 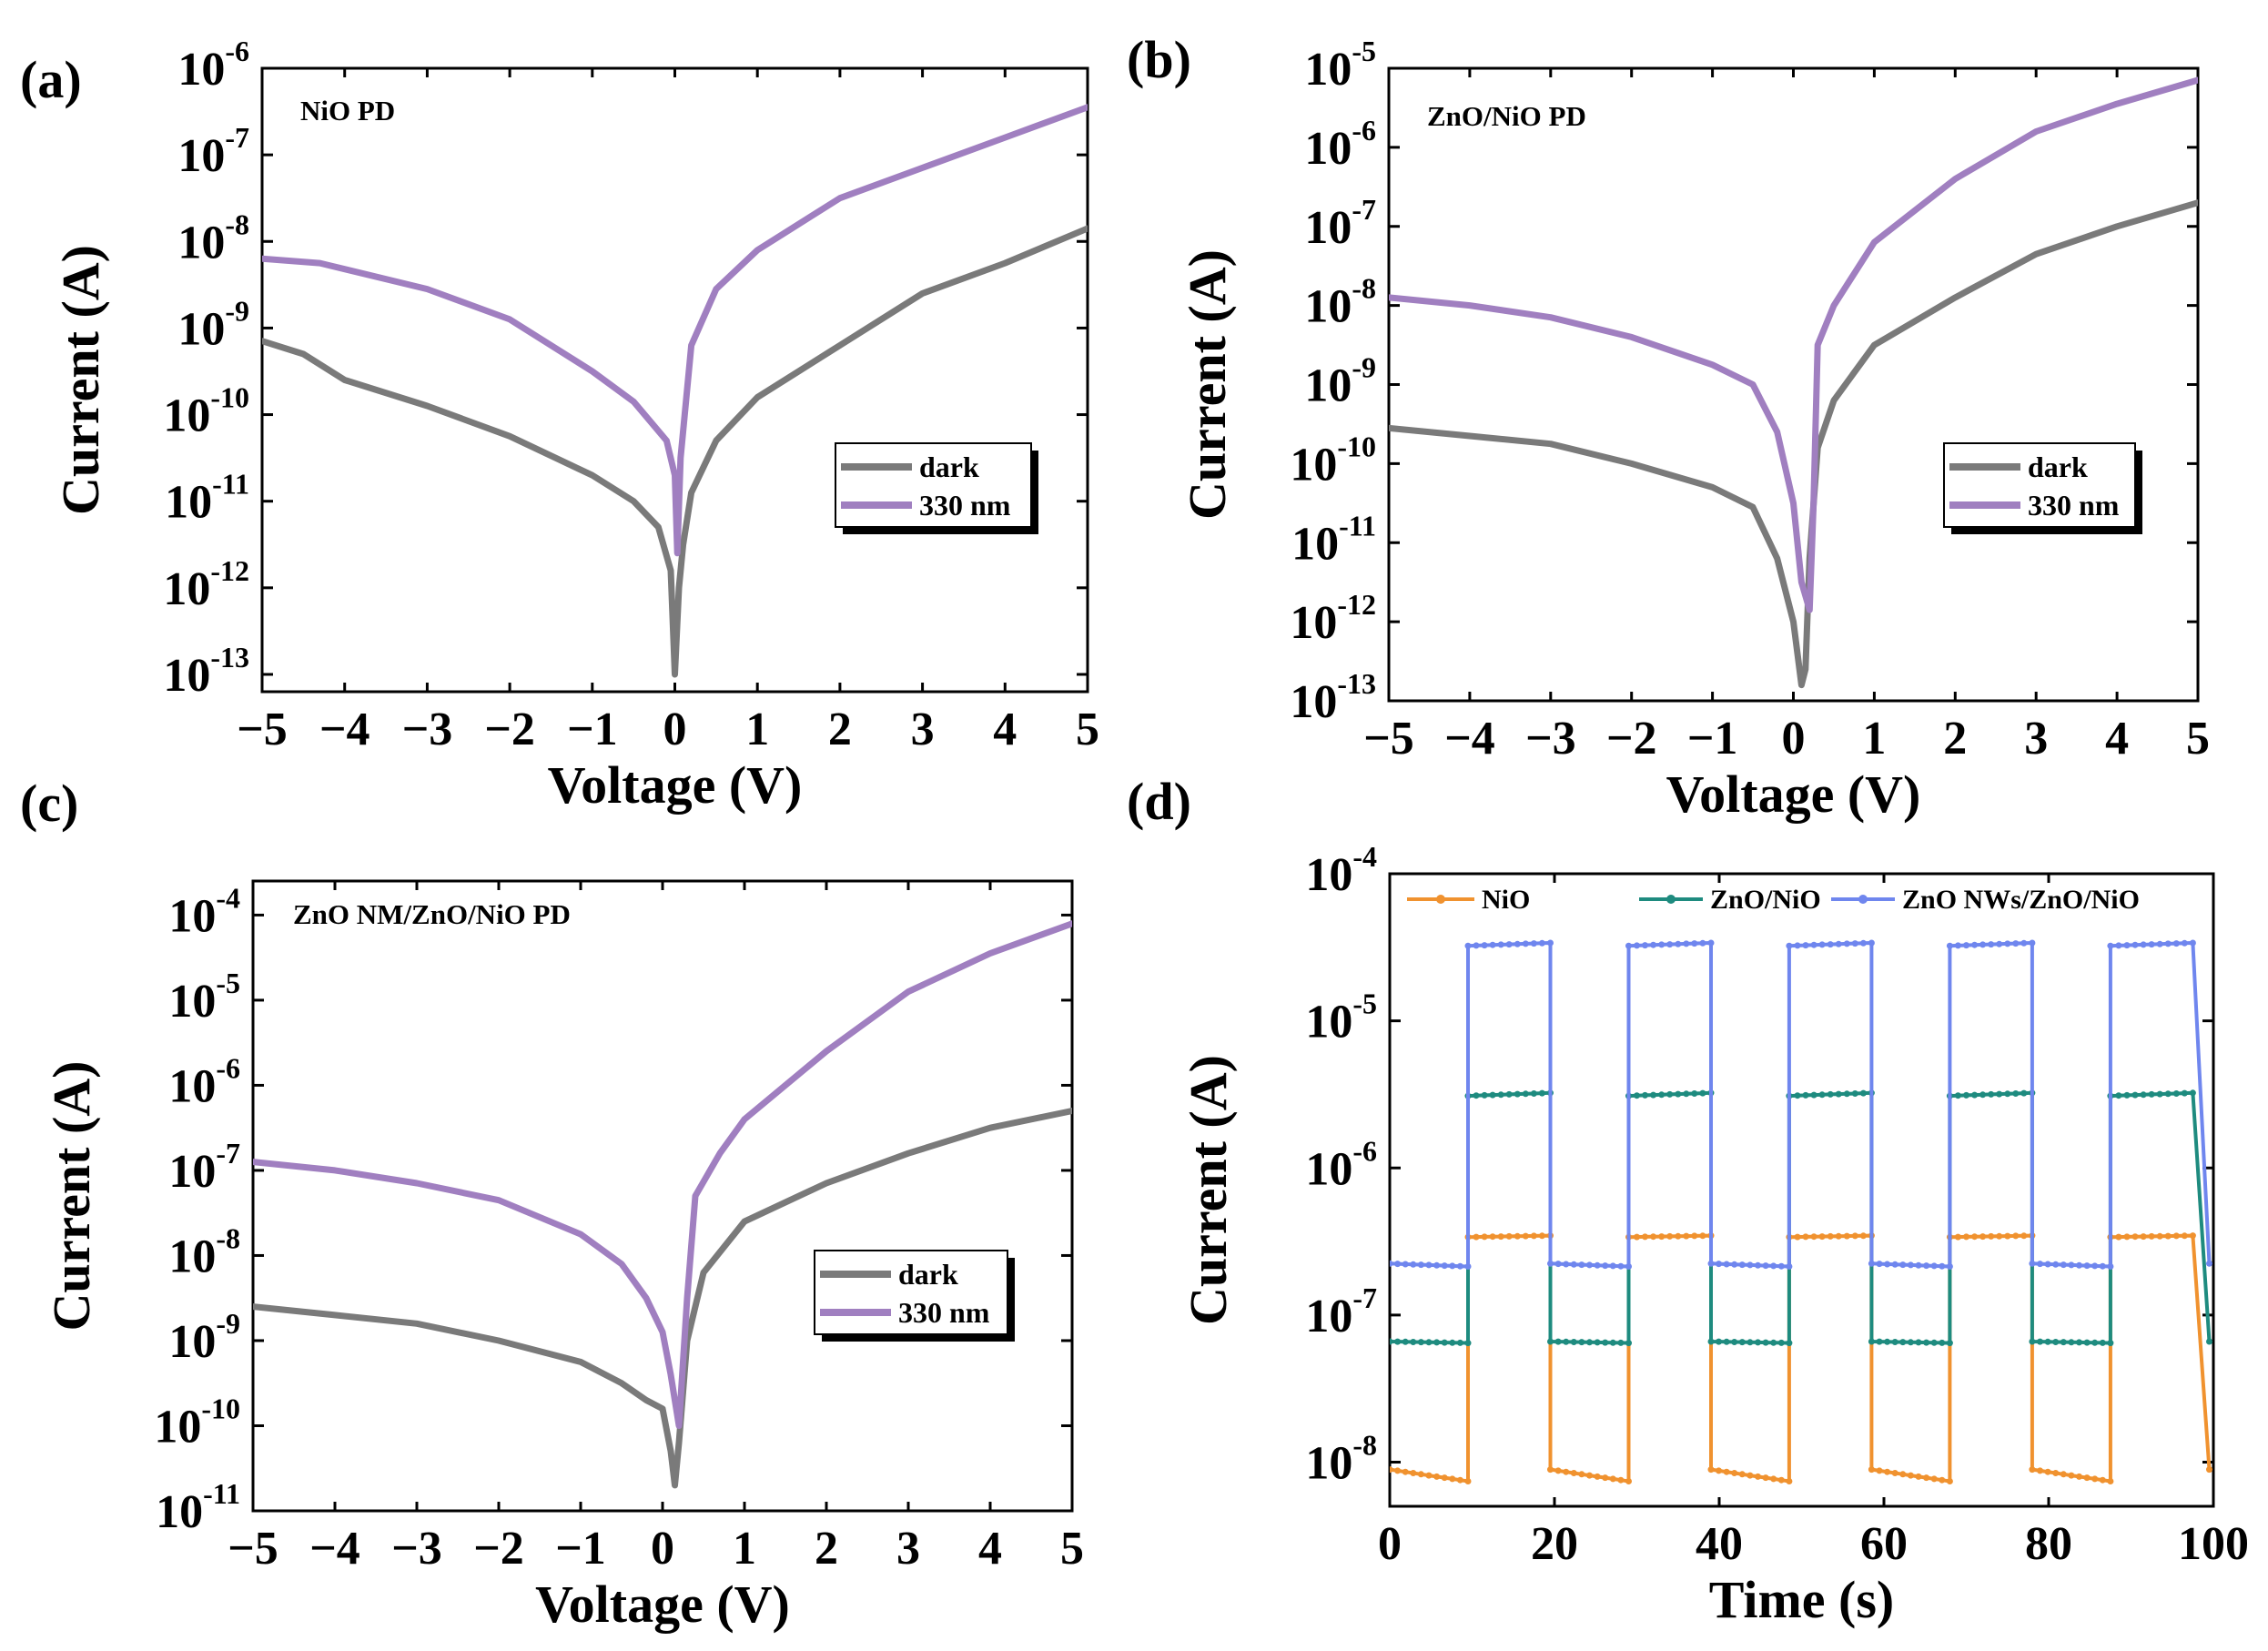 What do you see at coordinates (1631, 739) in the screenshot?
I see `x-tick-label: −2` at bounding box center [1631, 739].